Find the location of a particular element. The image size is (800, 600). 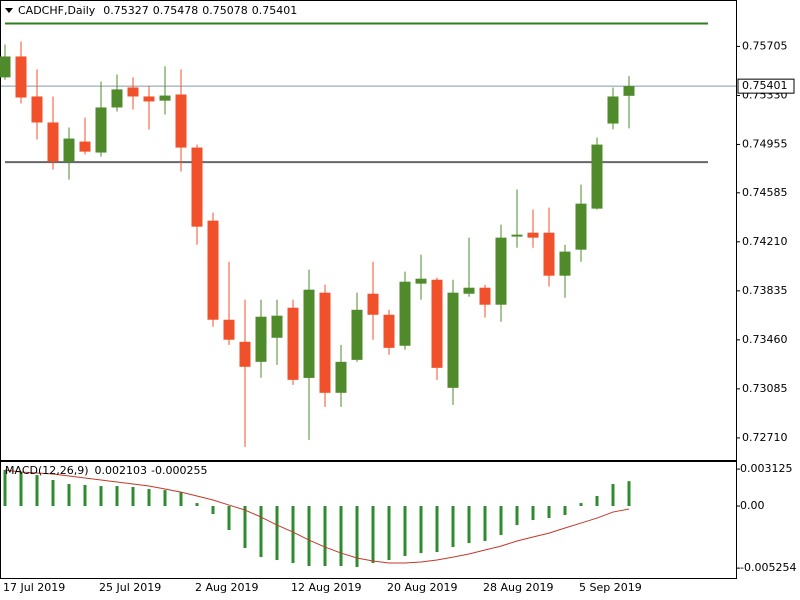

last-price-label: 0.75401 is located at coordinates (765, 85).